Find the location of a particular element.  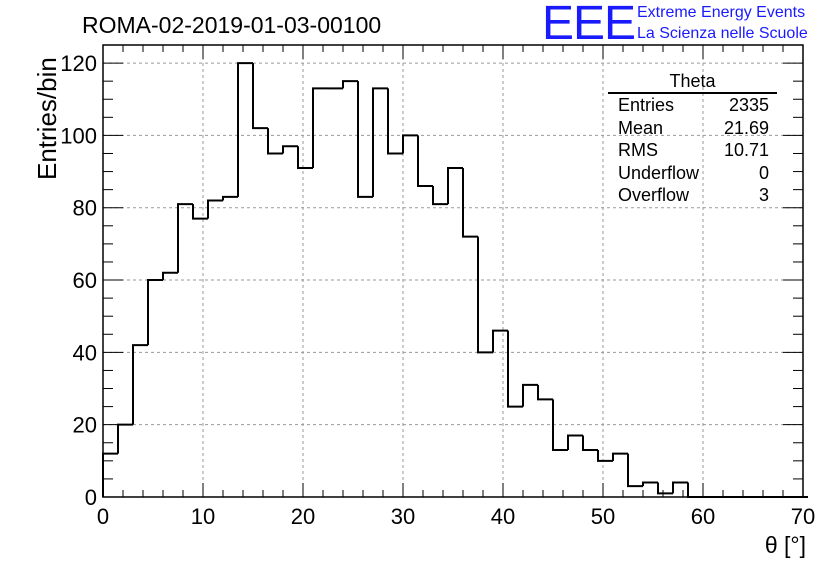

stats-title: Theta is located at coordinates (692, 82).